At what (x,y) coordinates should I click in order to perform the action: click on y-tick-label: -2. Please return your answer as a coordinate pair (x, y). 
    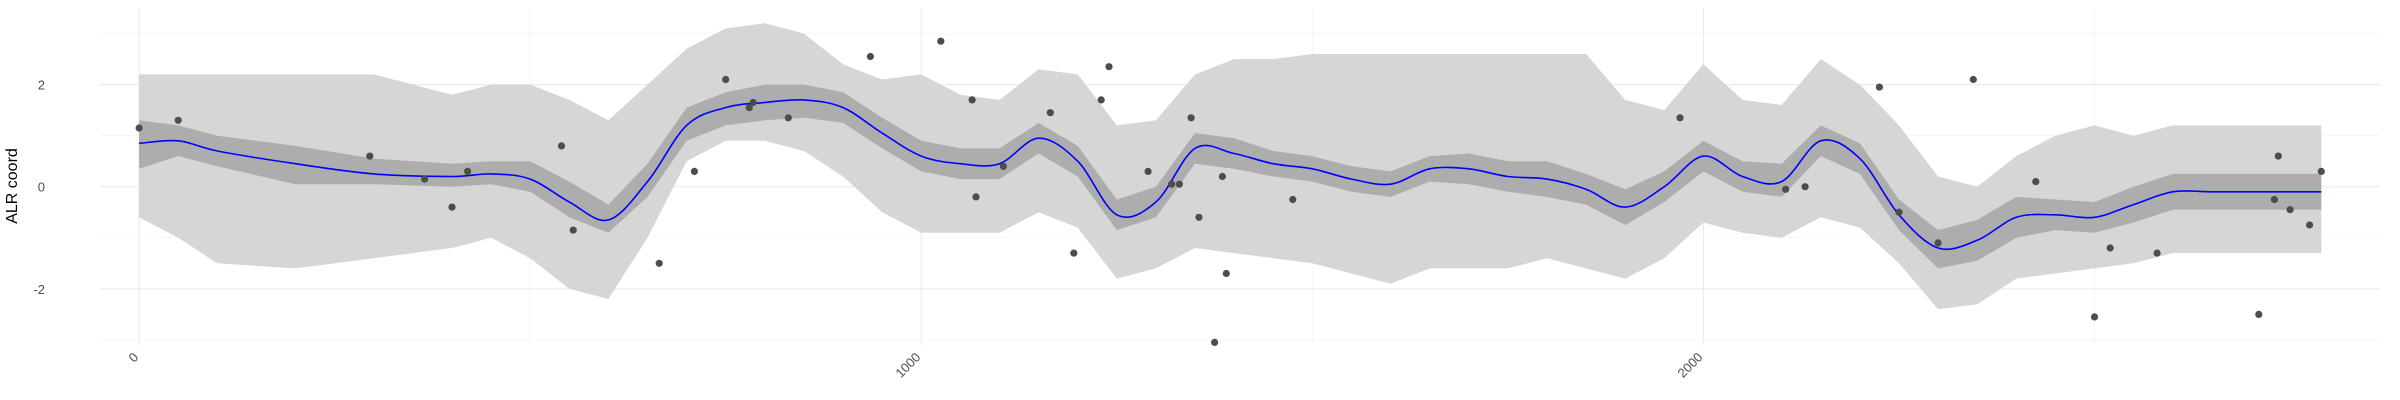
    Looking at the image, I should click on (39, 289).